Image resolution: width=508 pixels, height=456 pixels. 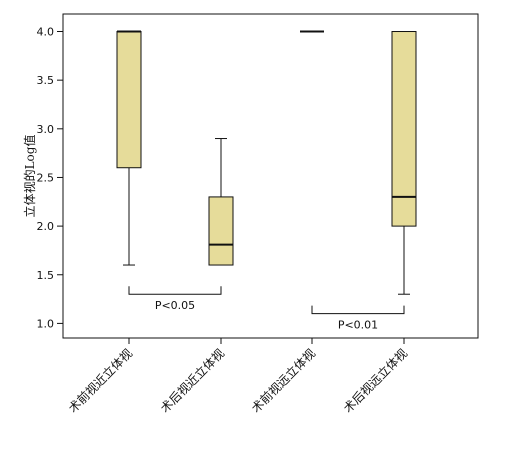 What do you see at coordinates (358, 325) in the screenshot?
I see `significance-label: P<0.01` at bounding box center [358, 325].